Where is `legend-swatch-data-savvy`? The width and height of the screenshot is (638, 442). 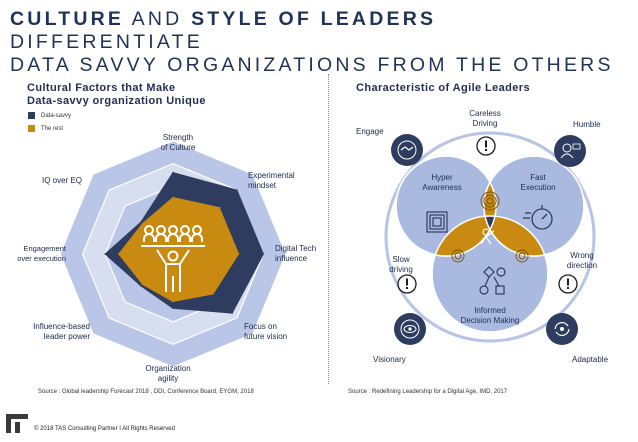
legend-swatch-data-savvy is located at coordinates (31, 115).